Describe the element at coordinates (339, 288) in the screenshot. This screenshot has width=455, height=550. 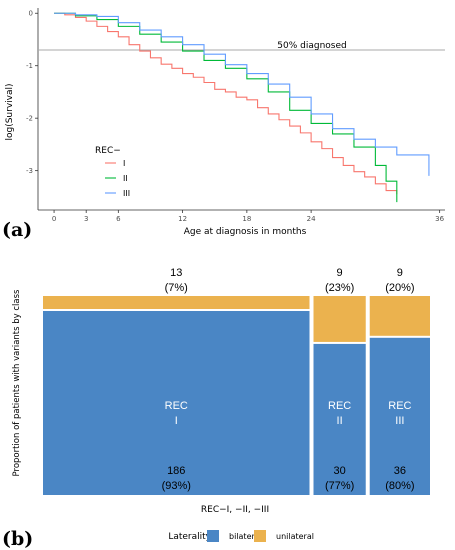
I see `unilateral-percent: (23%)` at that location.